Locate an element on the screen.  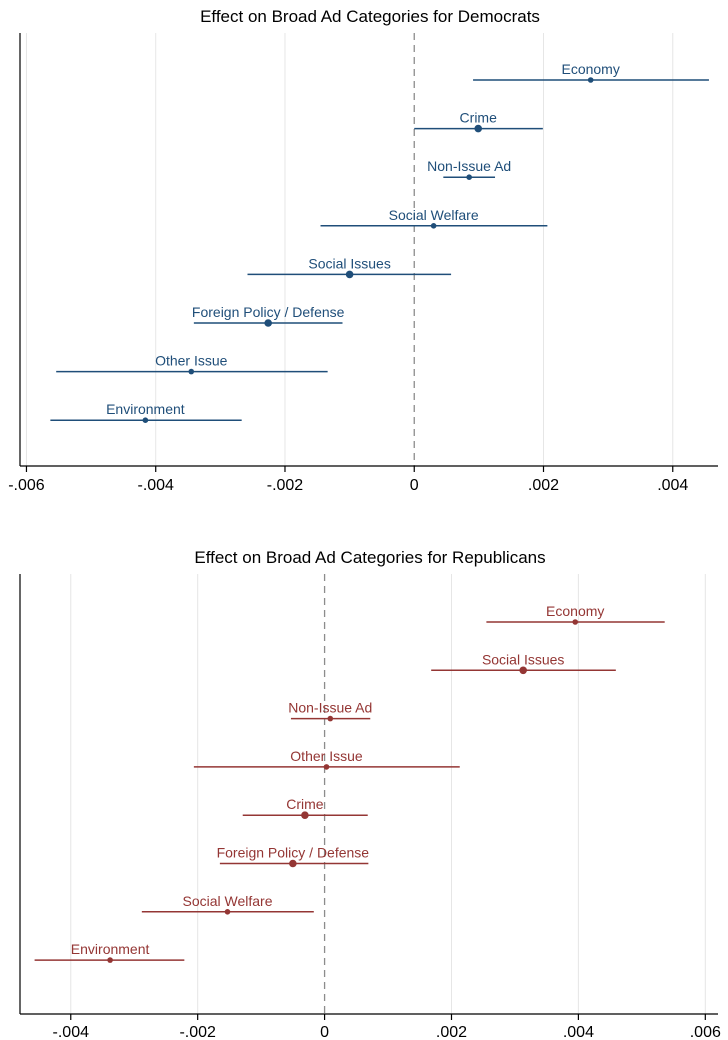
democrats-point-label-crime: Crime is located at coordinates (479, 118).